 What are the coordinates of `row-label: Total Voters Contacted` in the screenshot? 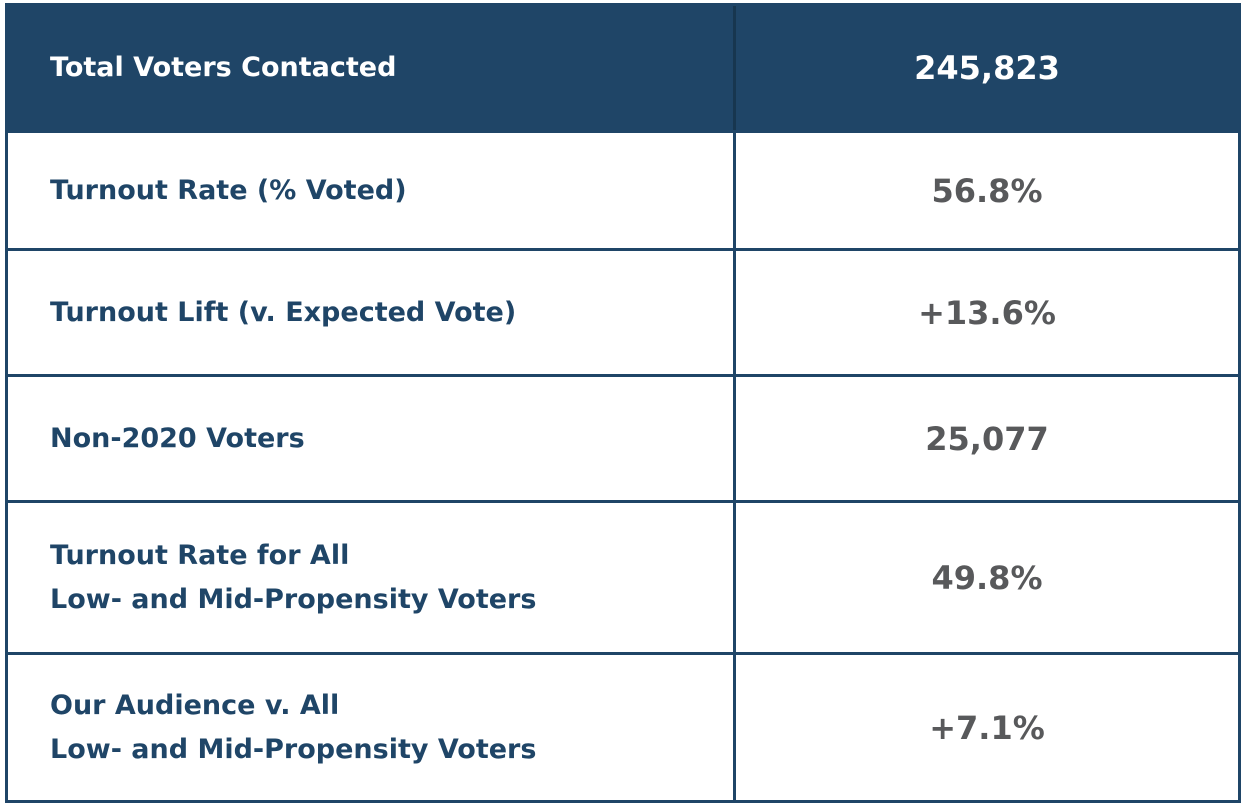 It's located at (372, 68).